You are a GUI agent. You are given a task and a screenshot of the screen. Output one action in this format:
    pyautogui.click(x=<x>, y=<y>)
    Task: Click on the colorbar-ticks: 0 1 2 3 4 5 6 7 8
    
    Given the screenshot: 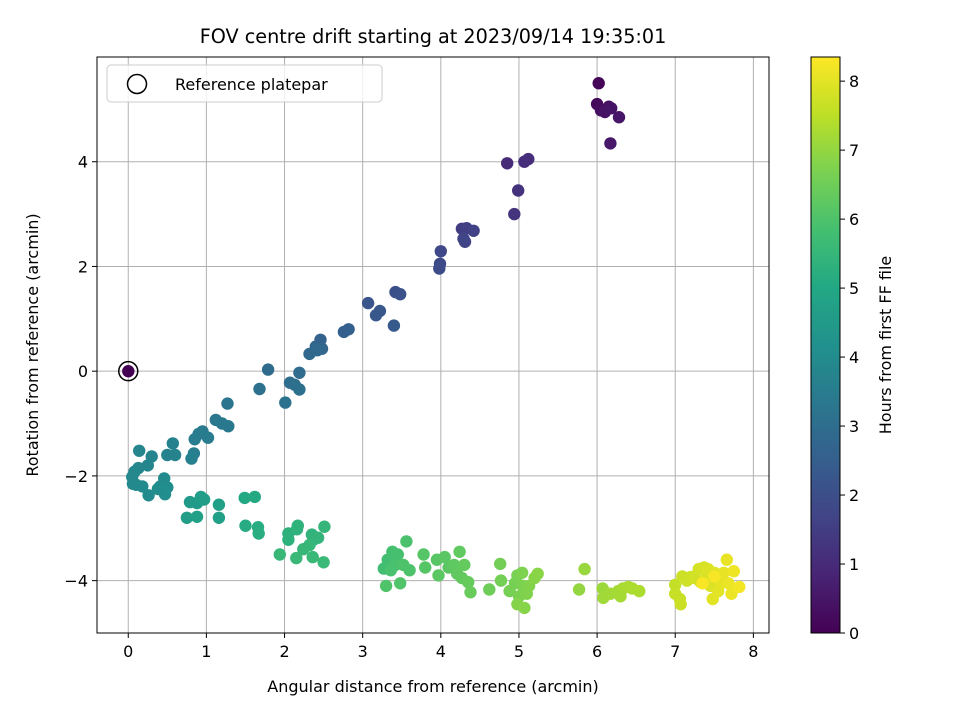 What is the action you would take?
    pyautogui.click(x=849, y=357)
    